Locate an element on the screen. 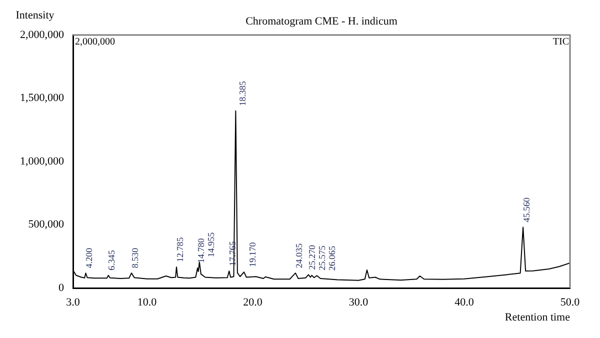 The width and height of the screenshot is (600, 338). annotation: 17.765 is located at coordinates (232, 253).